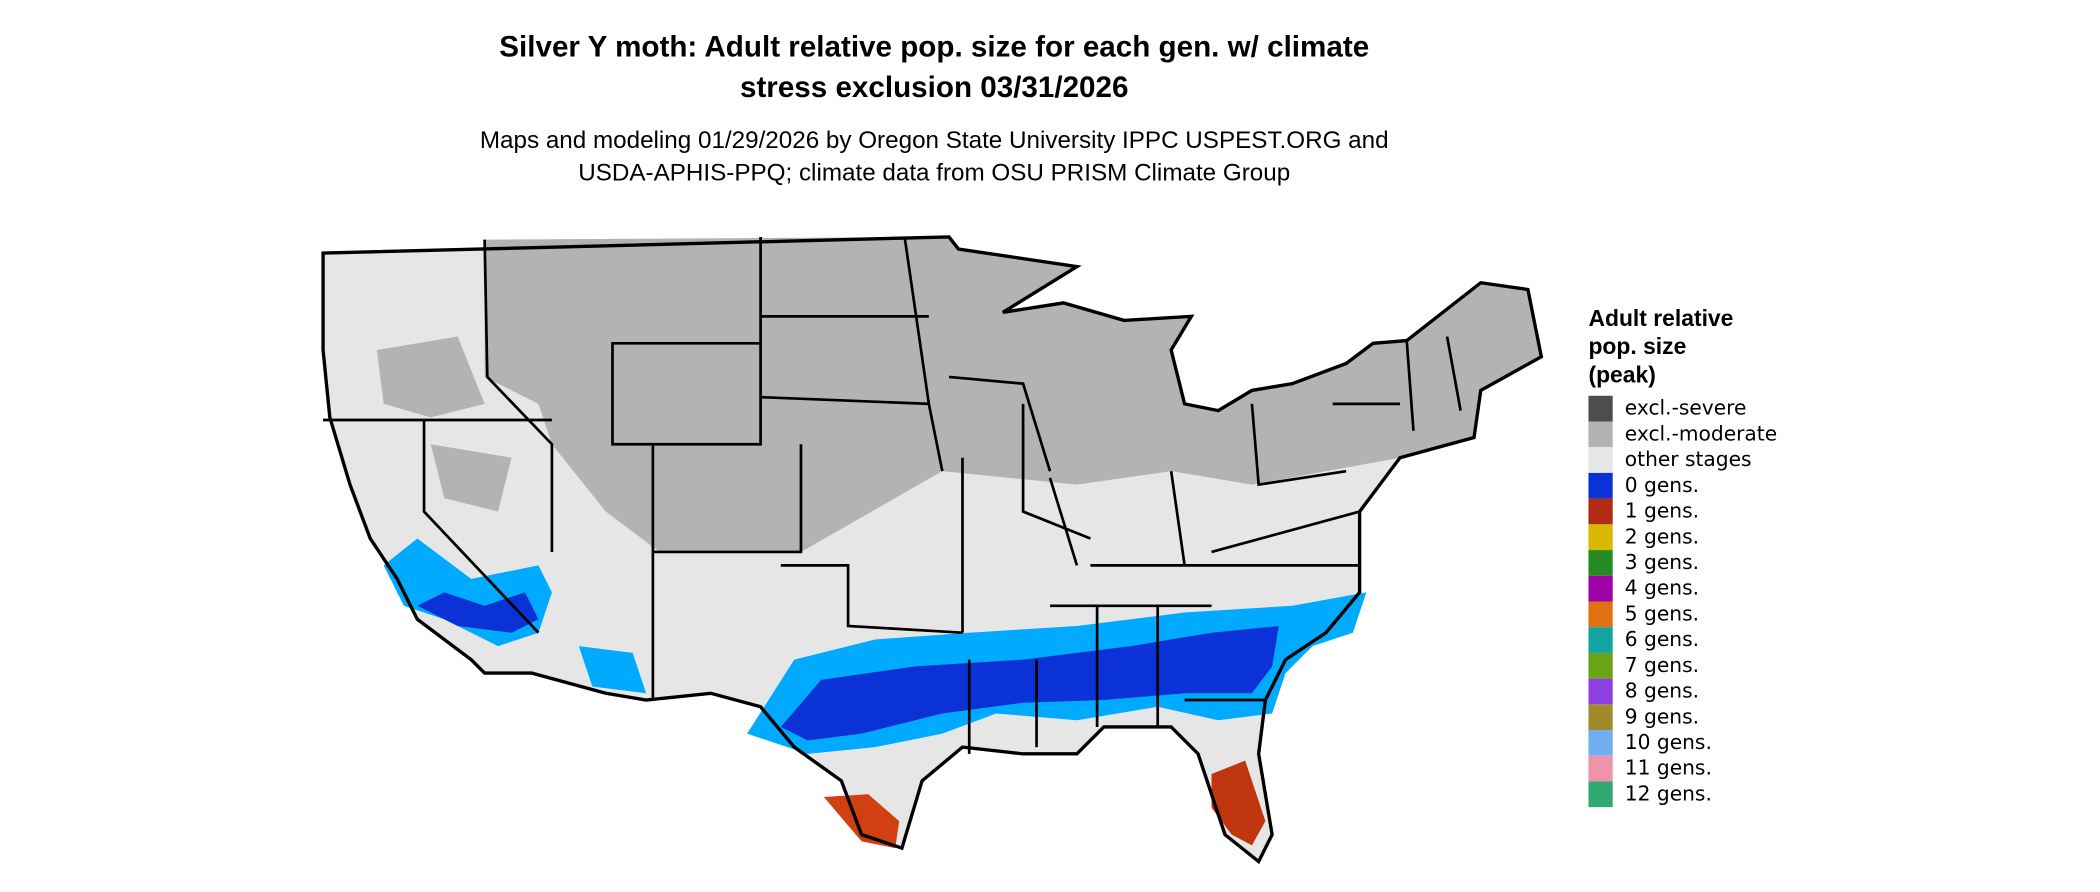 The height and width of the screenshot is (892, 2100). Describe the element at coordinates (1688, 459) in the screenshot. I see `legend-label: other stages` at that location.